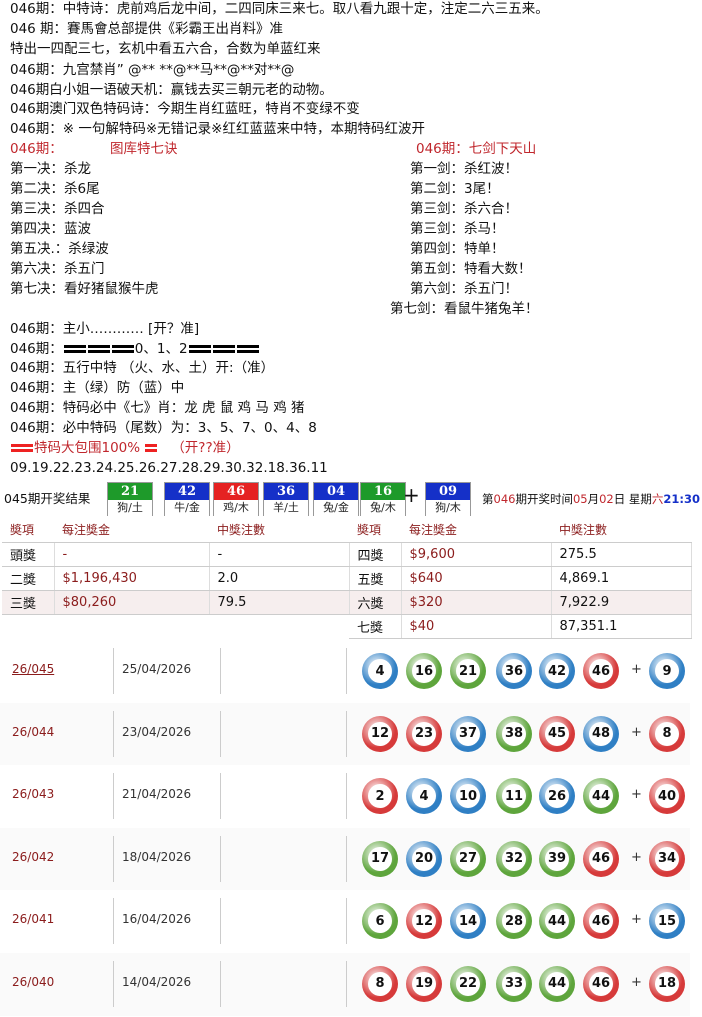 Image resolution: width=702 pixels, height=1017 pixels. I want to click on lottery-ball: 19, so click(424, 983).